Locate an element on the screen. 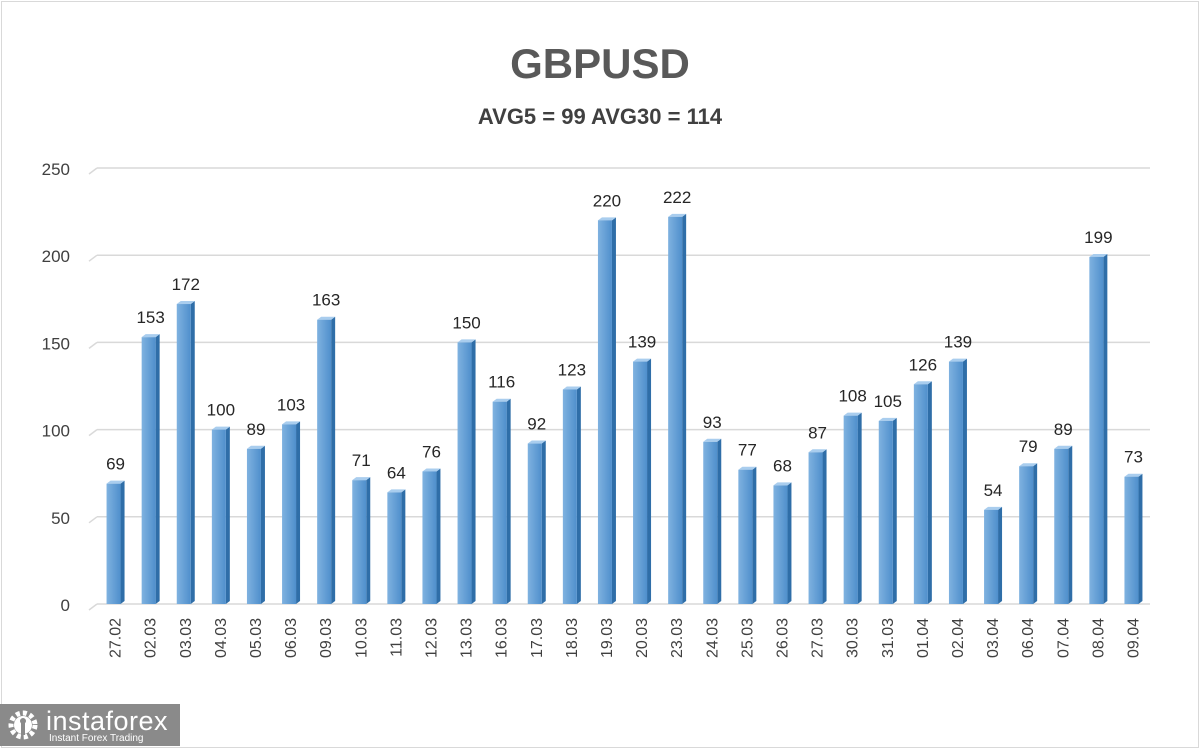 This screenshot has width=1200, height=749. x-tick-label: 02.03 is located at coordinates (151, 638).